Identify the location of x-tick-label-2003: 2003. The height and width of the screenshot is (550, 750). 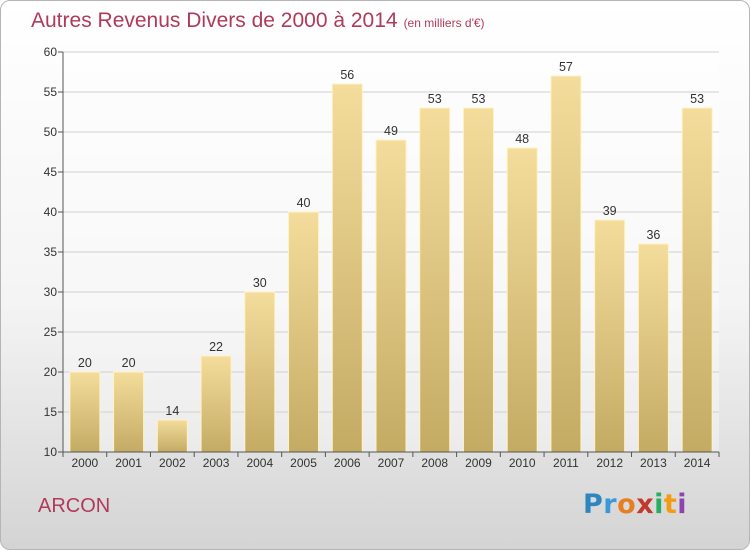
(216, 463).